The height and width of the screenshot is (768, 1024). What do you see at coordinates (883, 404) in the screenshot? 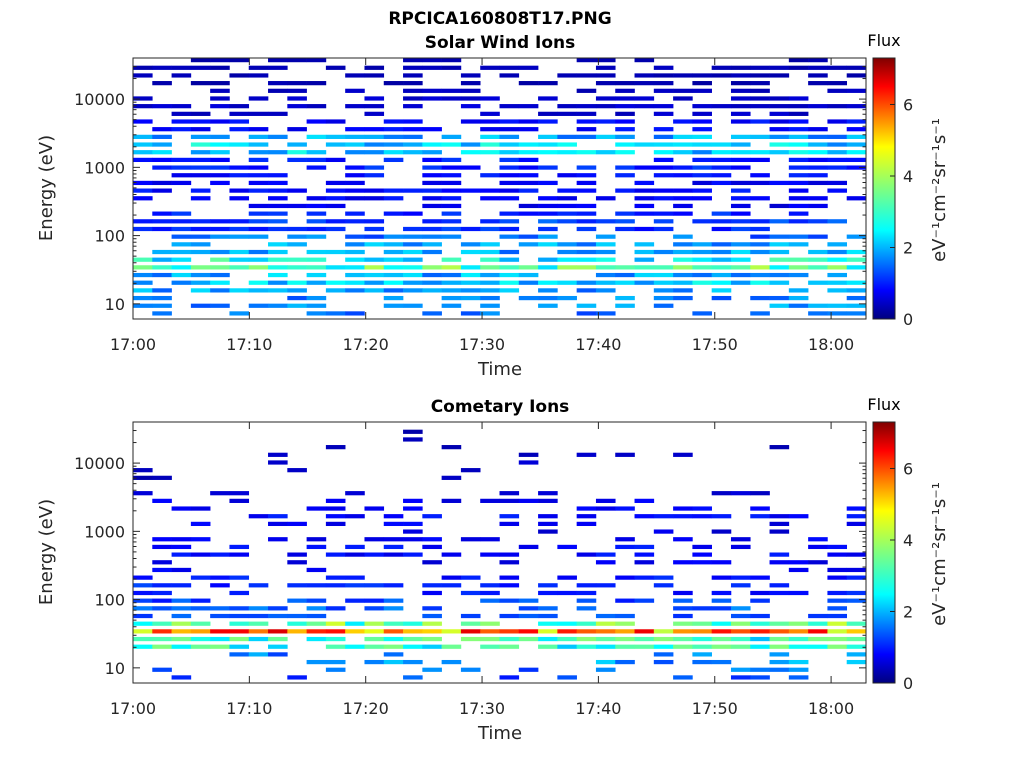
I see `colorbar-title: Flux` at bounding box center [883, 404].